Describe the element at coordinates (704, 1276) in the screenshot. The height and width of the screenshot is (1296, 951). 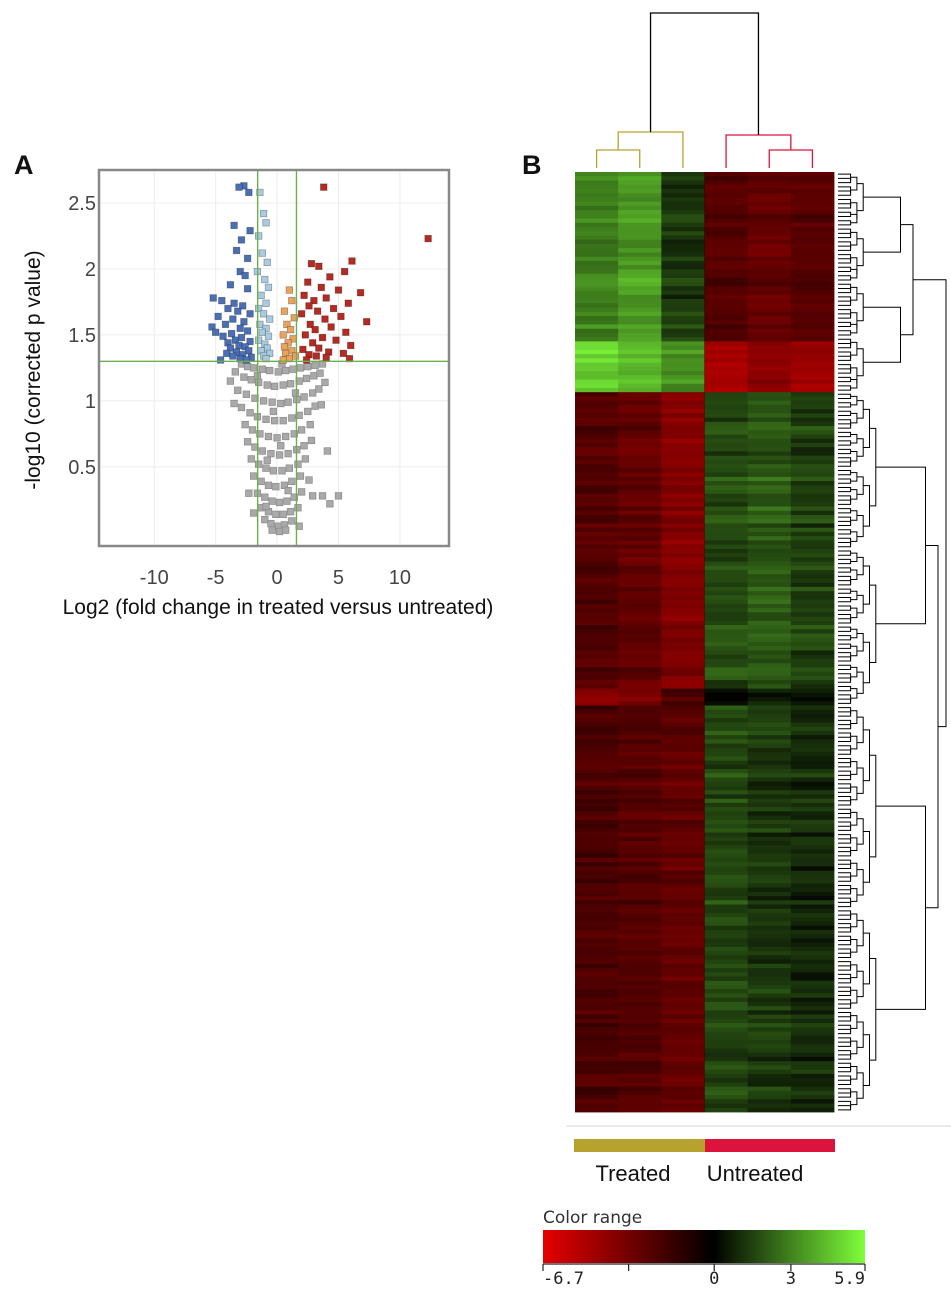
I see `color-range-axis: -6.7 0 3 5.9` at that location.